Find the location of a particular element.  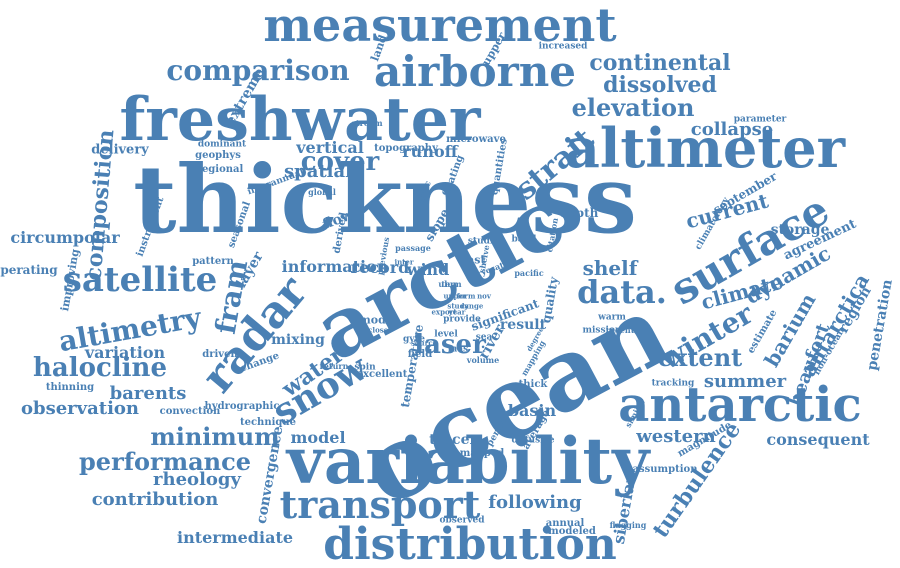

cloud-word: parameter is located at coordinates (760, 119).